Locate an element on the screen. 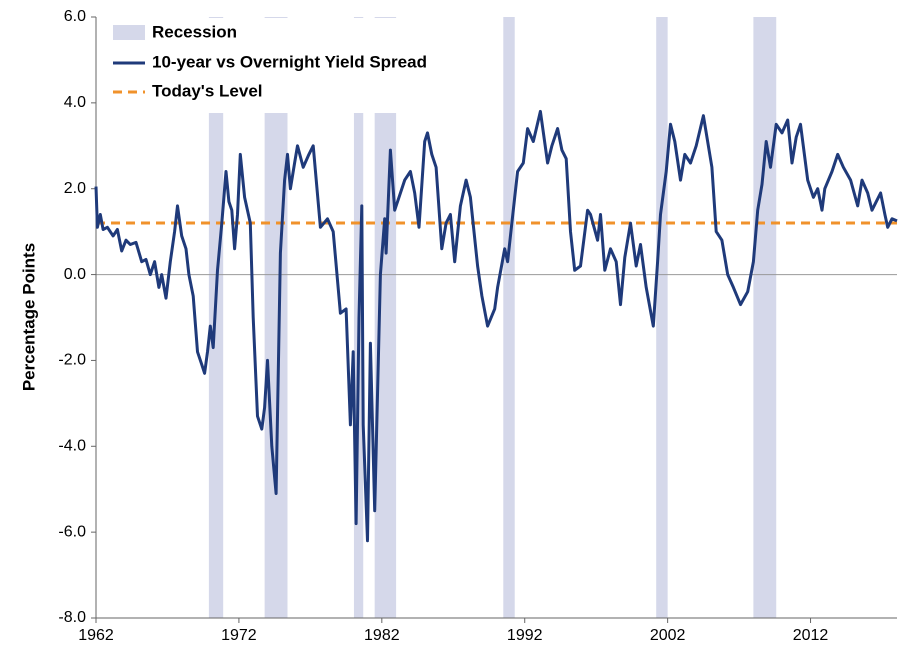 This screenshot has width=910, height=661. y-tick-label: -2.0 is located at coordinates (72, 360).